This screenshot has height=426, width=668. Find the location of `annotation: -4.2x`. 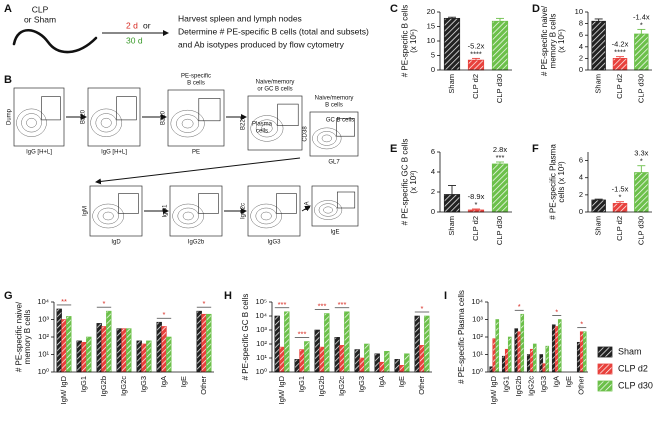

annotation: -4.2x is located at coordinates (620, 44).